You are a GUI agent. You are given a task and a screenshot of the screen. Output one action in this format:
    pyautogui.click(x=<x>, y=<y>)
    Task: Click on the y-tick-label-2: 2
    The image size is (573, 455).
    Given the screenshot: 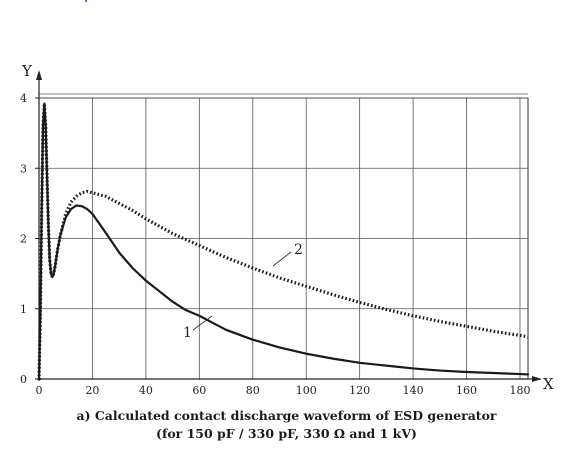 What is the action you would take?
    pyautogui.click(x=23, y=239)
    